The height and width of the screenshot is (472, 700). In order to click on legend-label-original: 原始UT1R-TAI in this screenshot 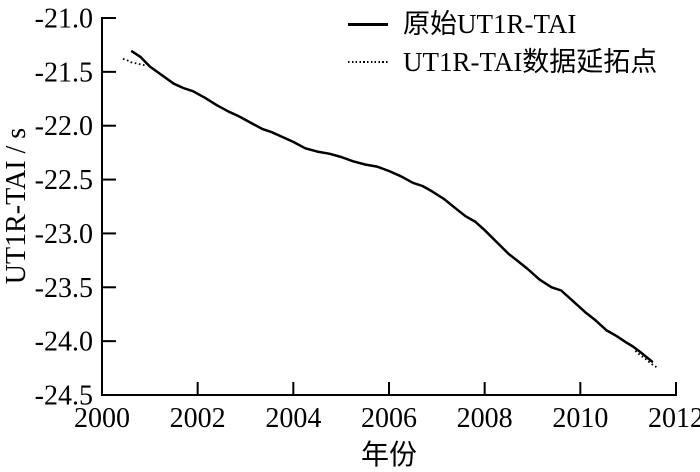, I will do `click(490, 23)`.